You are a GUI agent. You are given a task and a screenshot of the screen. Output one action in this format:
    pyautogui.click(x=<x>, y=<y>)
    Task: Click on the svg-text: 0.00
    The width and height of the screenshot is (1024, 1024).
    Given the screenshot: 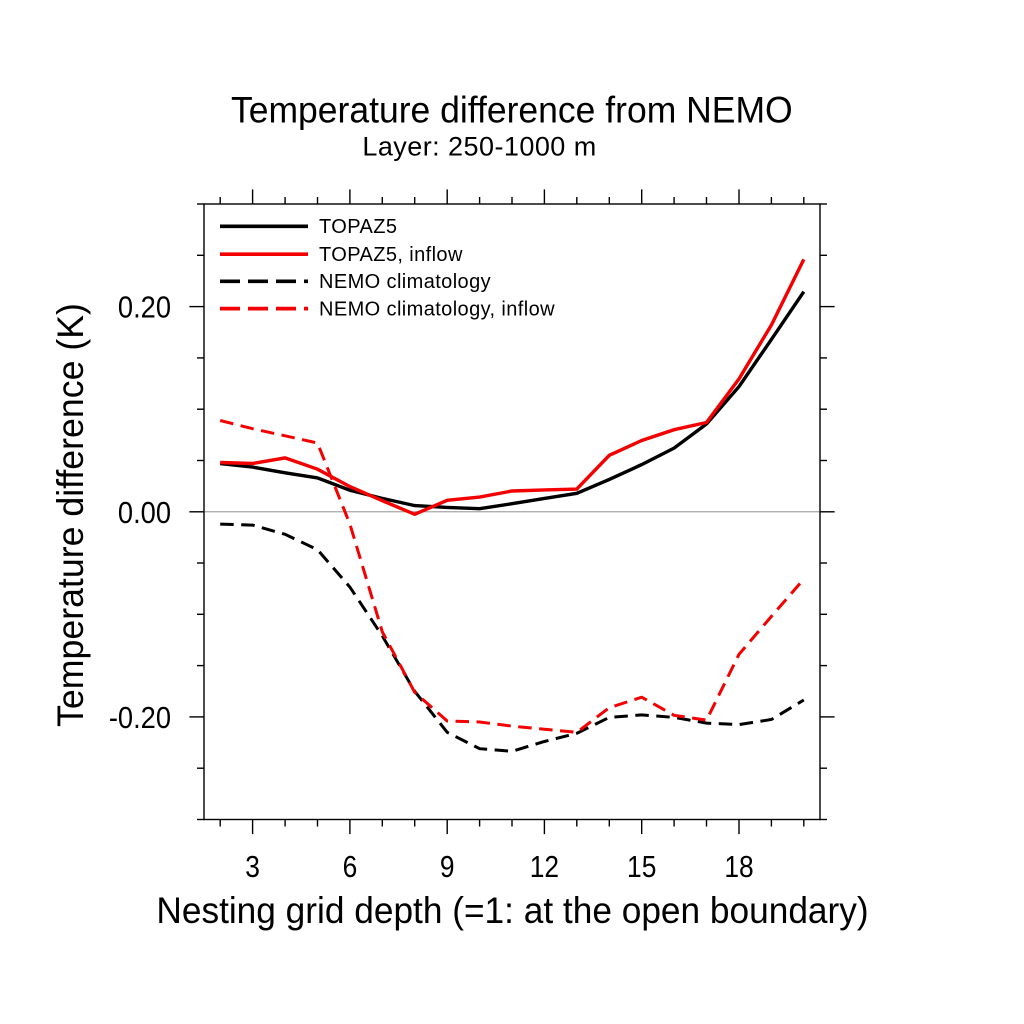 What is the action you would take?
    pyautogui.click(x=144, y=513)
    